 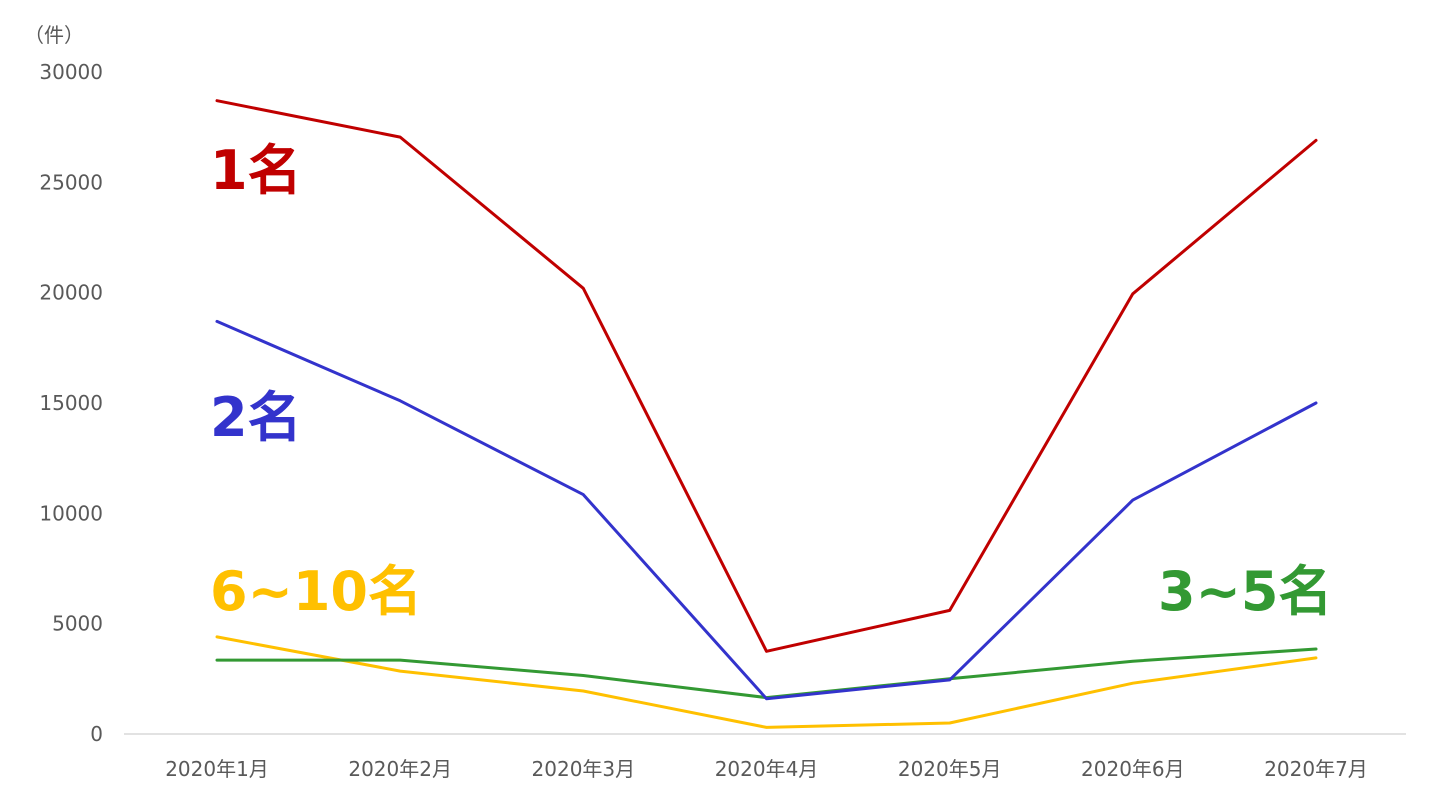 I want to click on x-tick-label: 2020年4月, so click(x=767, y=769).